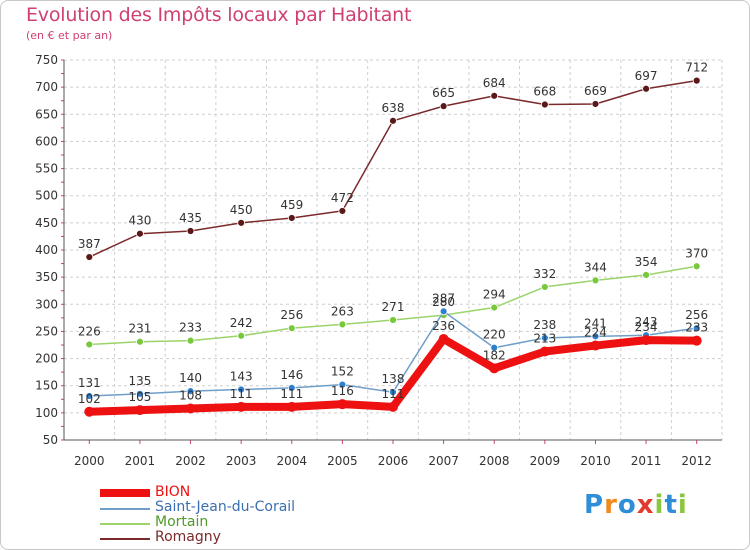 The height and width of the screenshot is (550, 750). Describe the element at coordinates (190, 378) in the screenshot. I see `data-label-saint-jean-du-corail: 140` at that location.